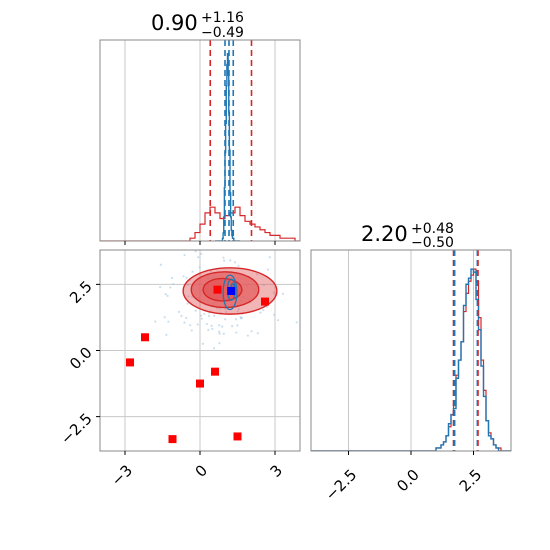  I want to click on title-minus-error: −0.49, so click(222, 33).